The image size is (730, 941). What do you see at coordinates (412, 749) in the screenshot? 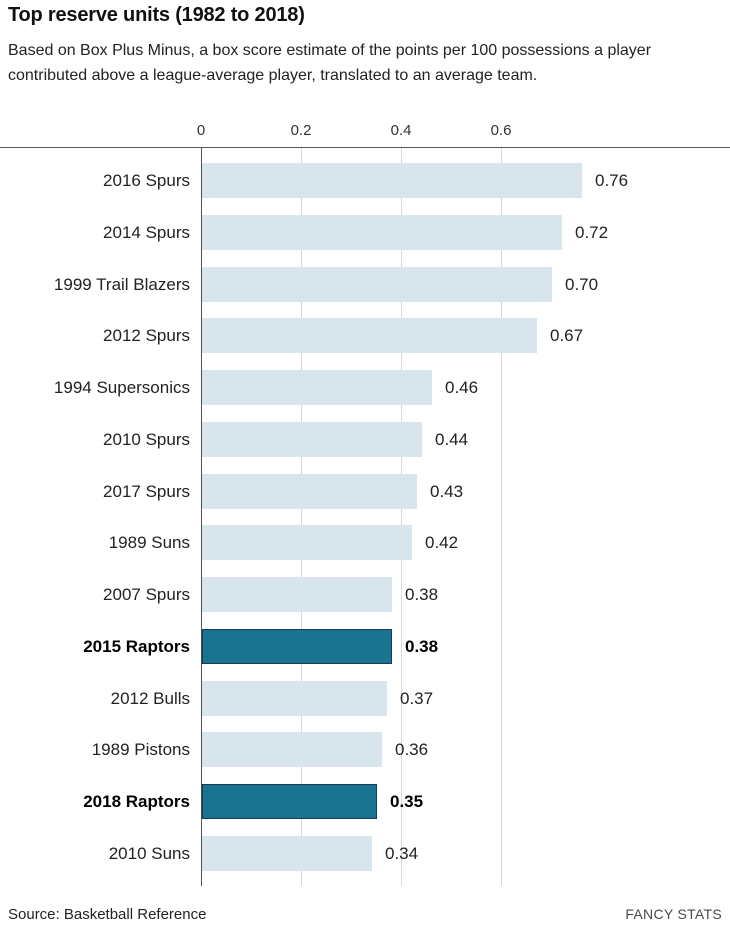
I see `value-label: 0.36` at bounding box center [412, 749].